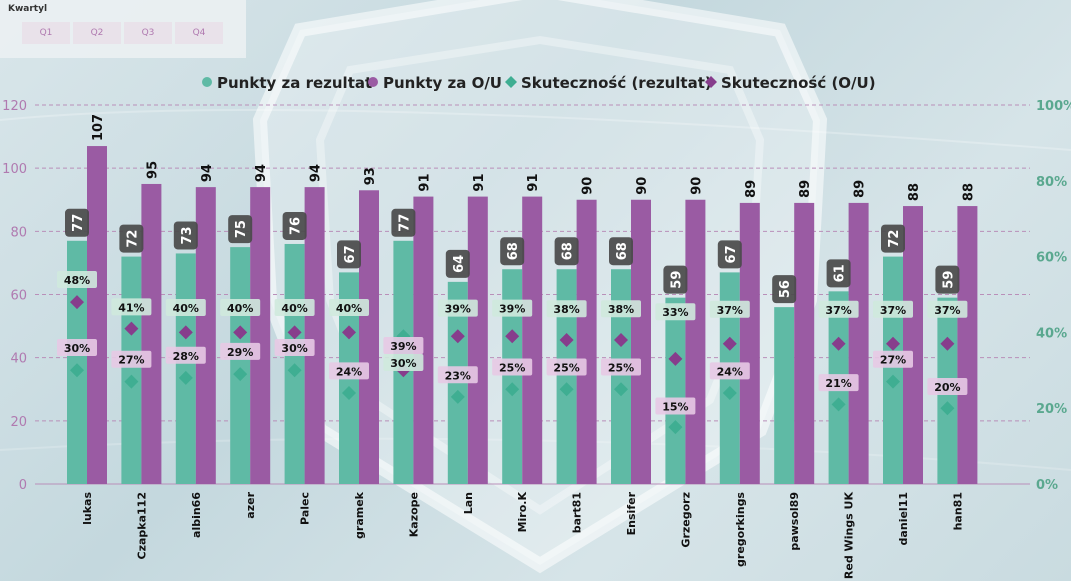 The width and height of the screenshot is (1071, 581). I want to click on y-tick-label: 60, so click(18, 296).